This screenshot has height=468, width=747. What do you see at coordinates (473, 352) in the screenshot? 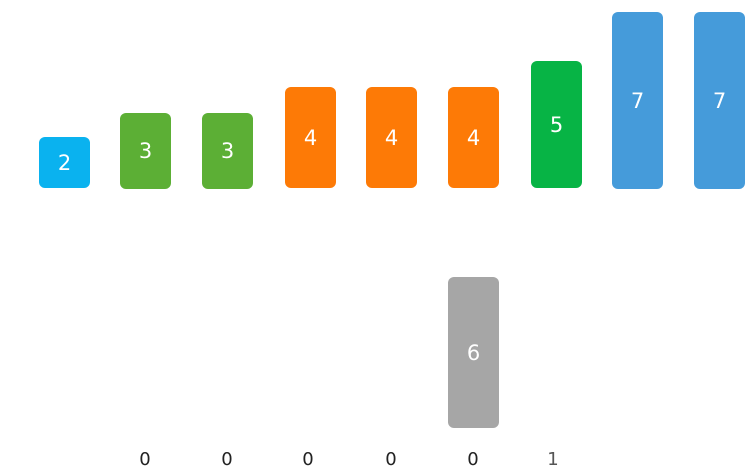
I see `current-element: 6` at bounding box center [473, 352].